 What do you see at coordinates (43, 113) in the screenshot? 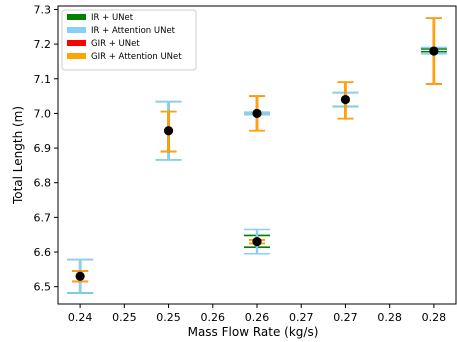
I see `y-tick-label: 7.0` at bounding box center [43, 113].